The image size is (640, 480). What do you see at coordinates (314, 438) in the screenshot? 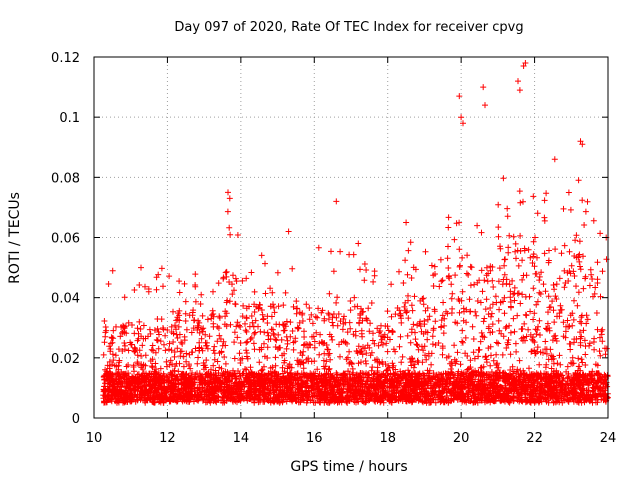
I see `x-tick-label: 16` at bounding box center [314, 438].